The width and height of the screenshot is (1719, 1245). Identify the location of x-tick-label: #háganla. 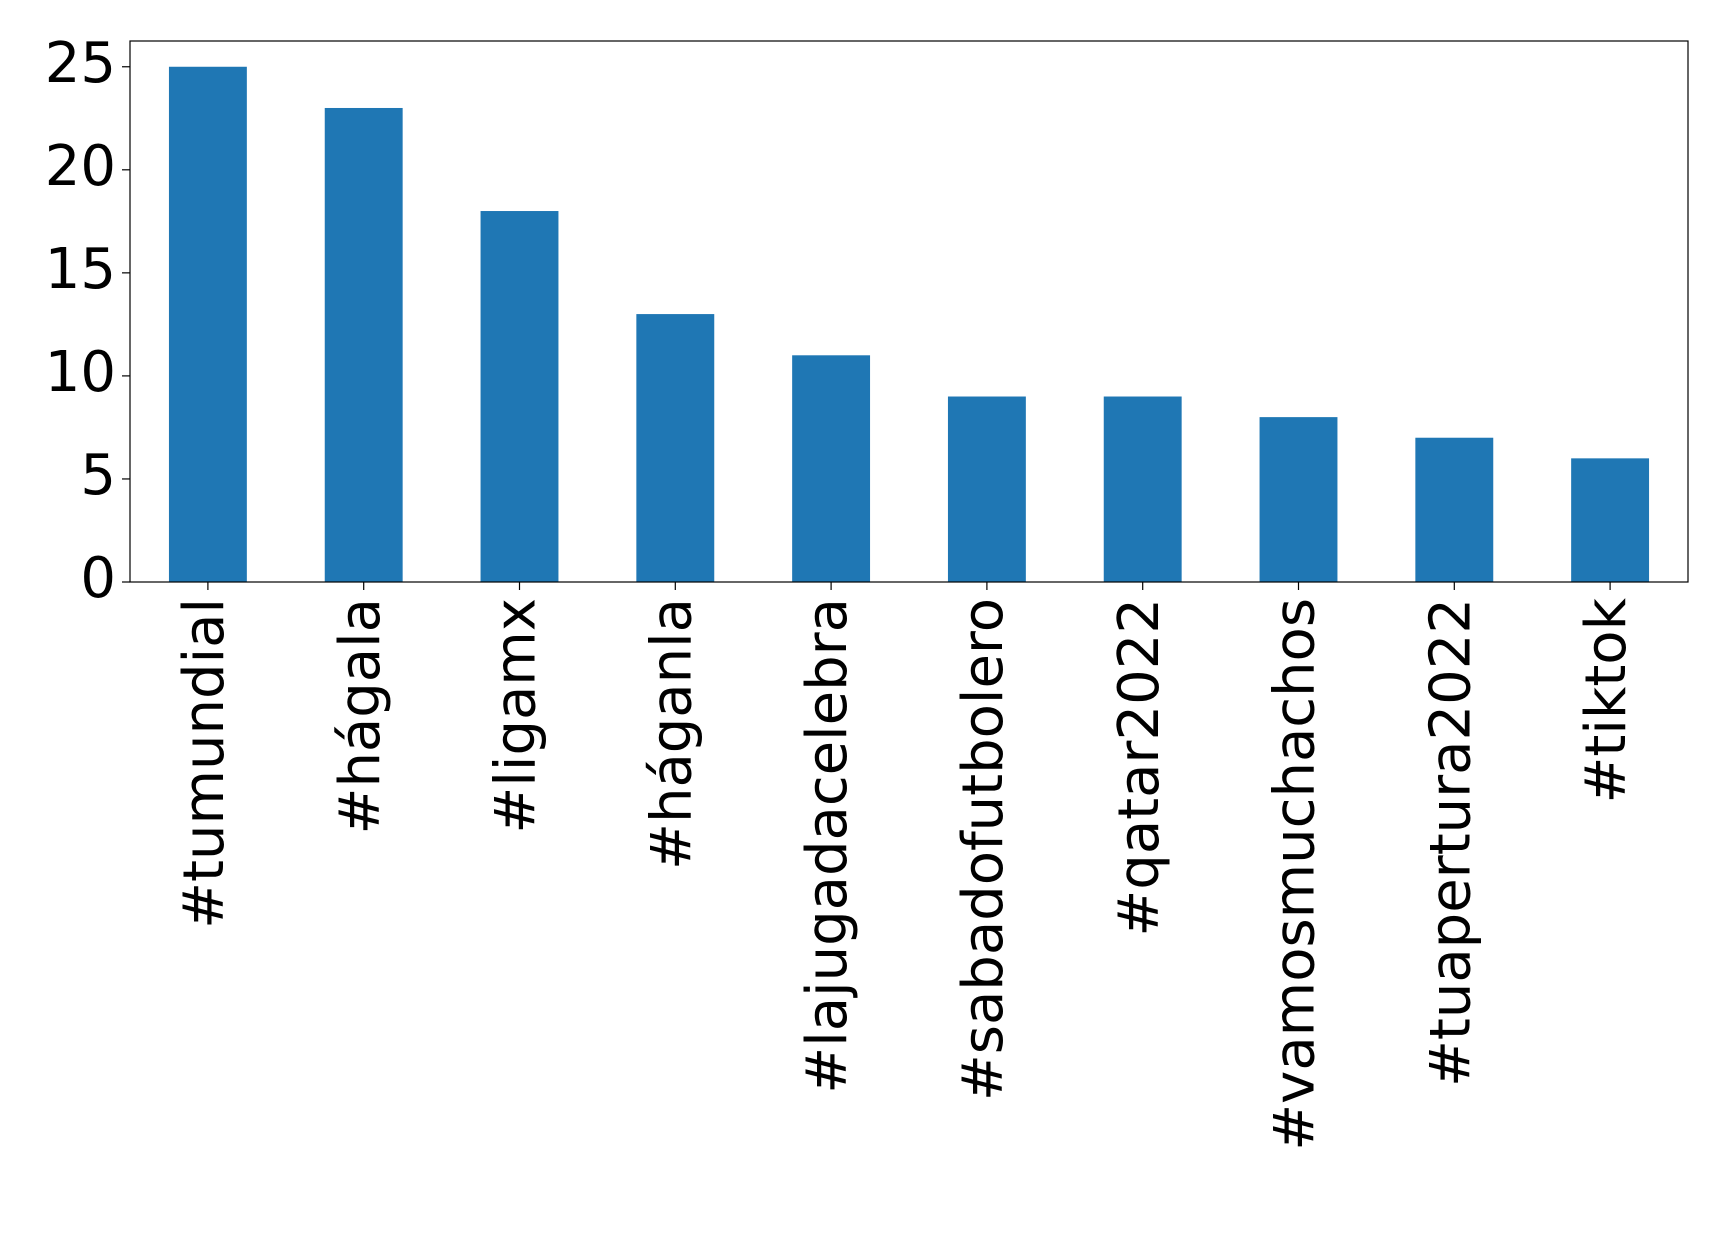
(671, 734).